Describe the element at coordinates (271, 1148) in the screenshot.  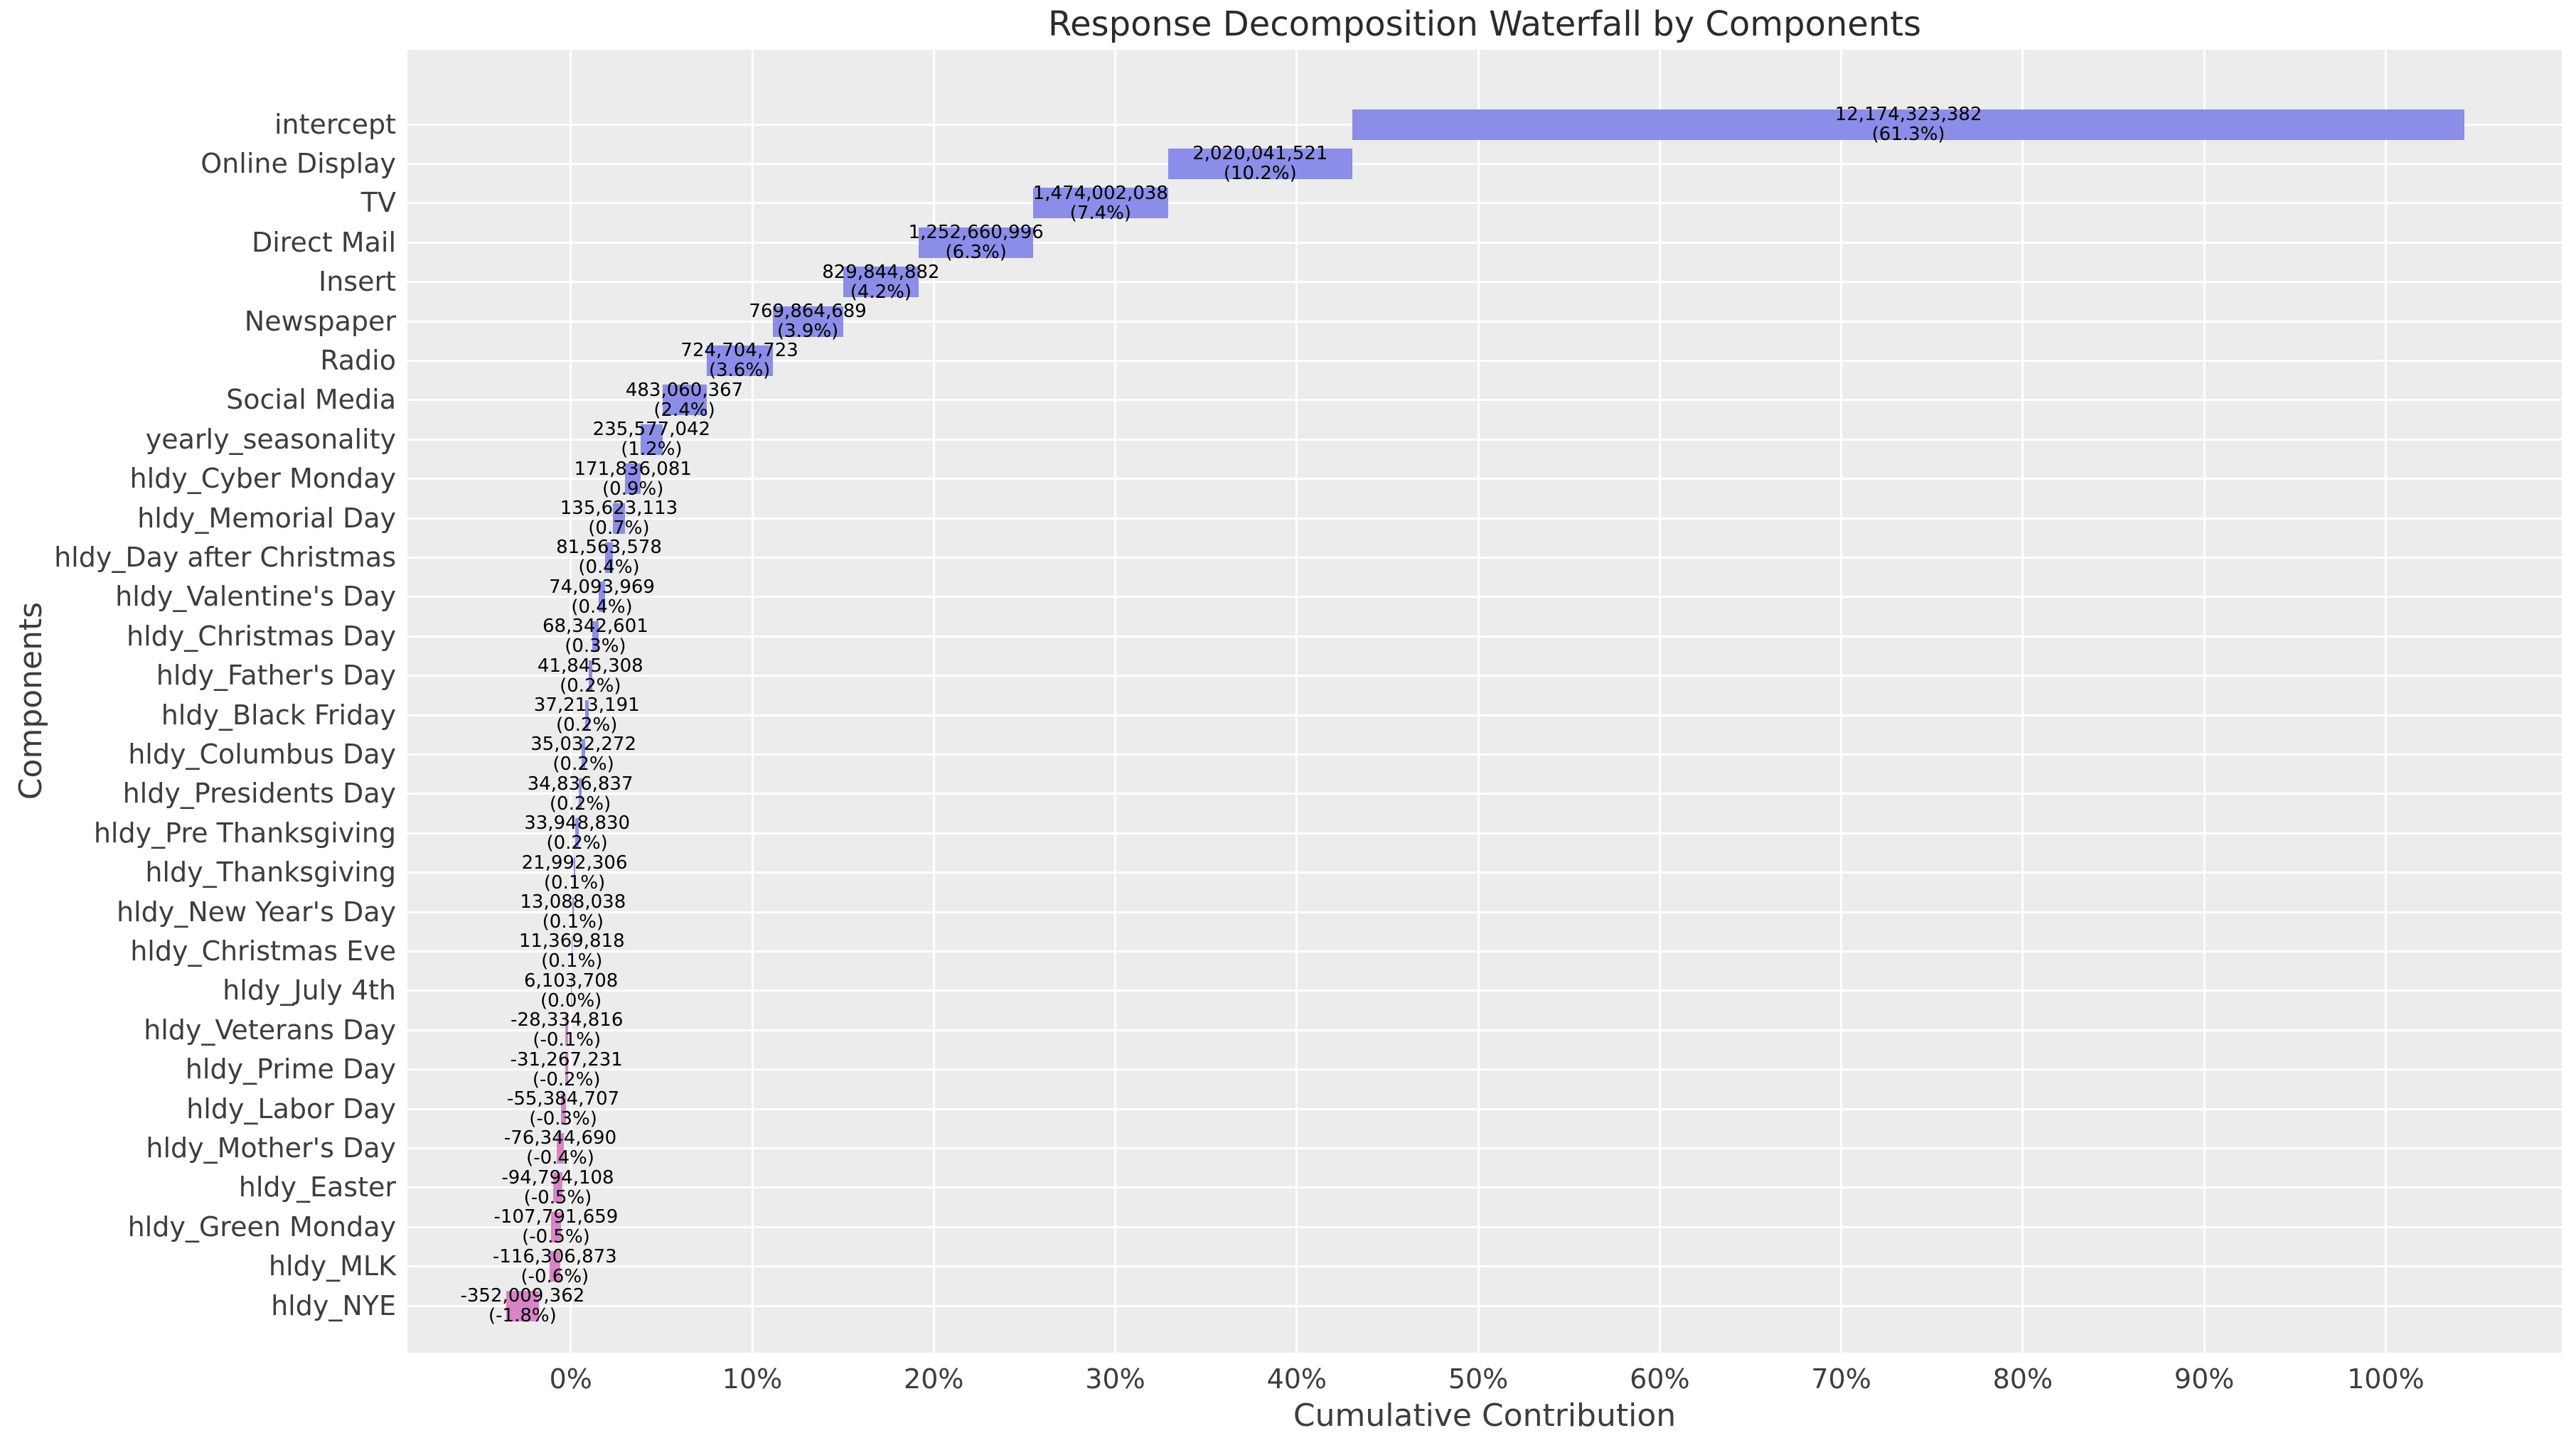
I see `y-tick-label: hldy_Mother's Day` at that location.